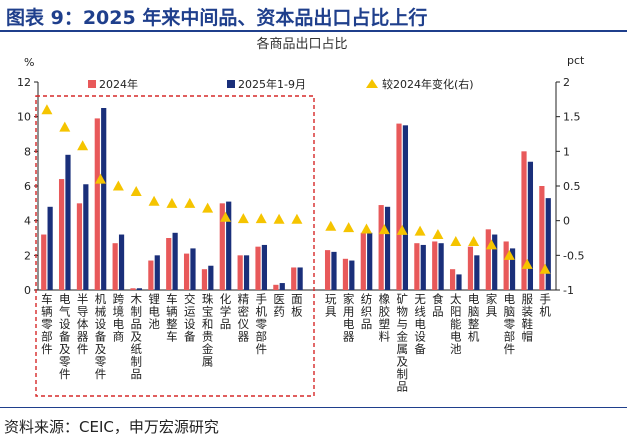  I want to click on left-tick-label: 8, so click(27, 151).